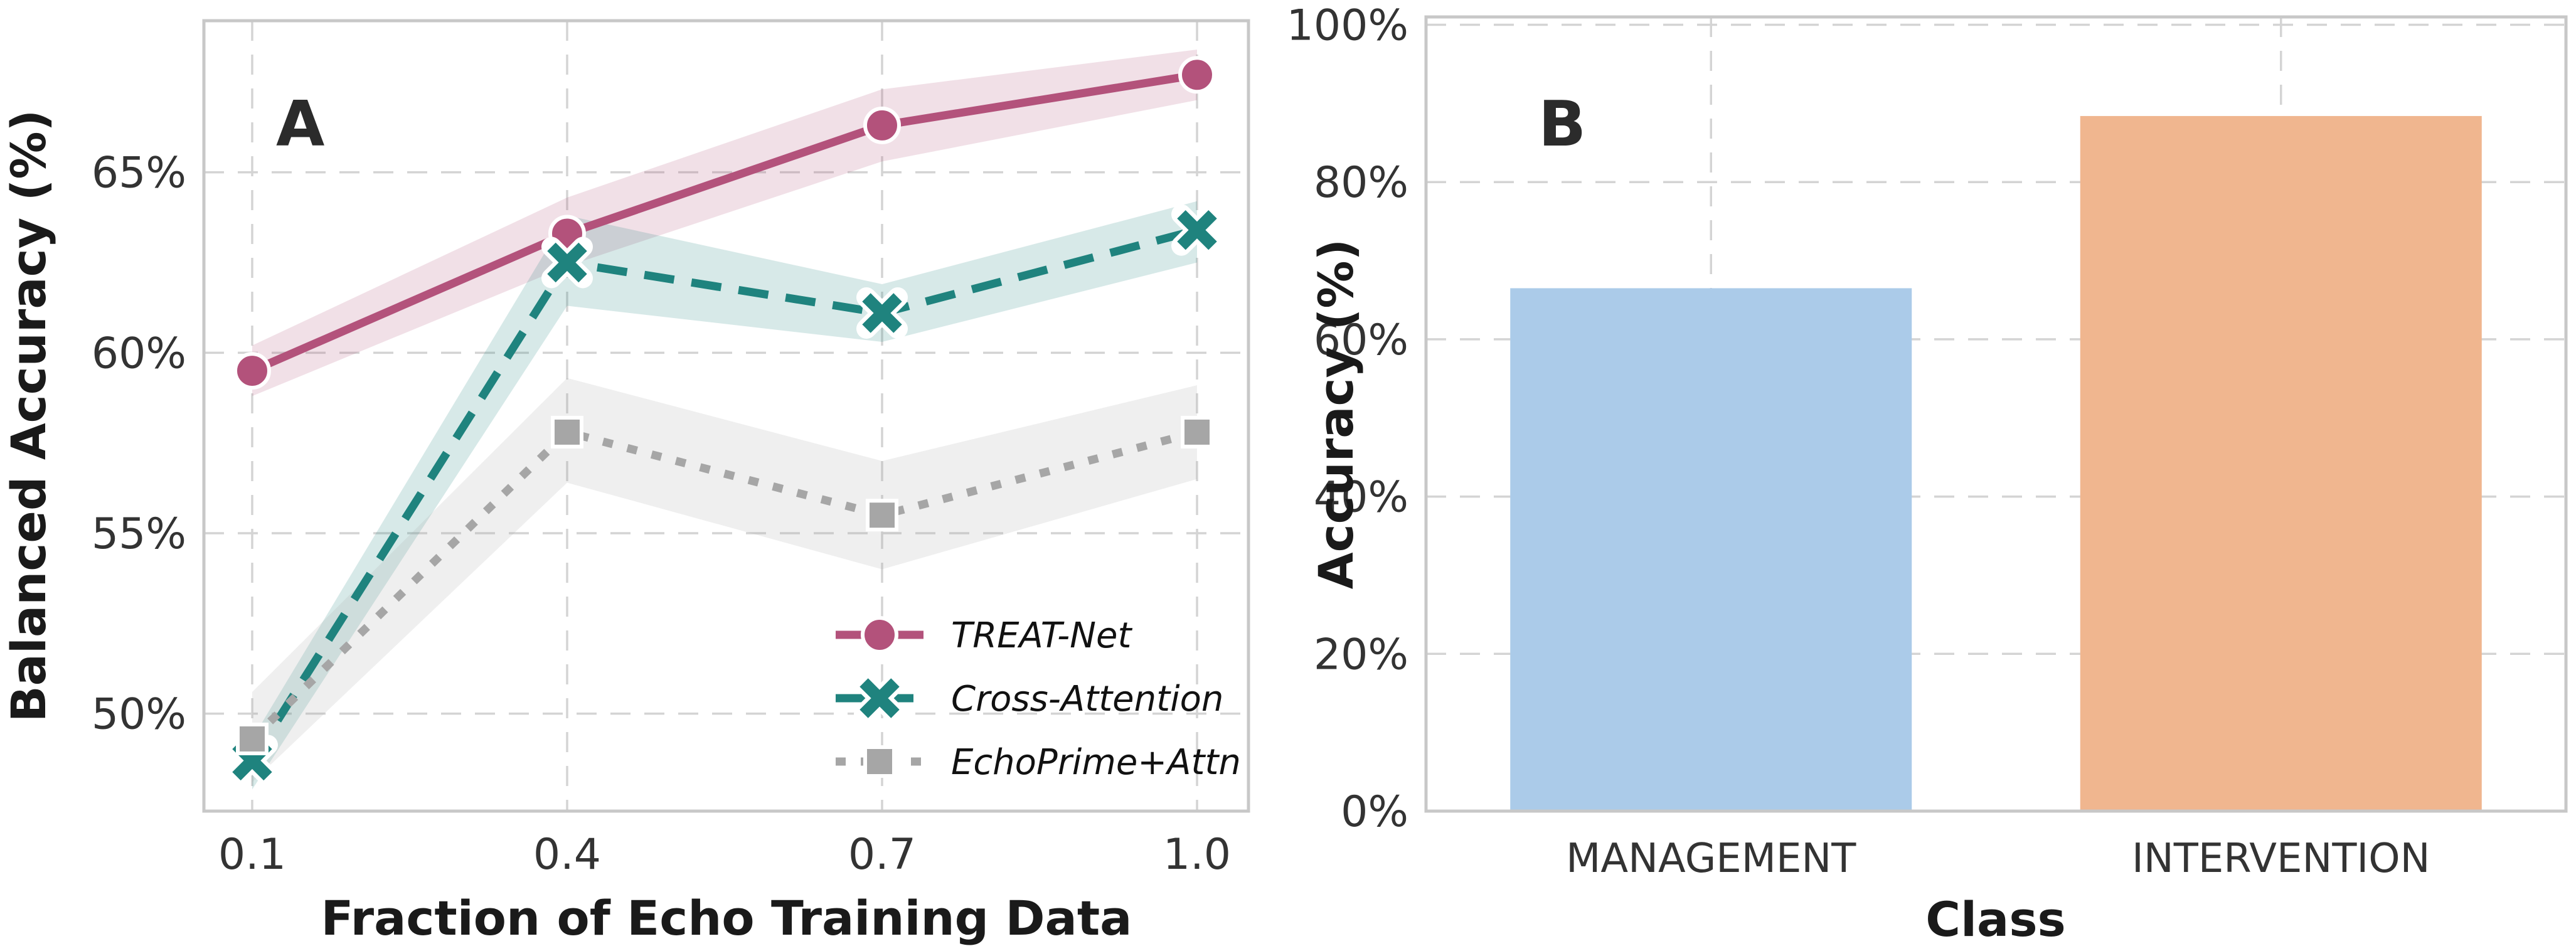  What do you see at coordinates (252, 855) in the screenshot?
I see `panel-a-xtick-label: 0.1` at bounding box center [252, 855].